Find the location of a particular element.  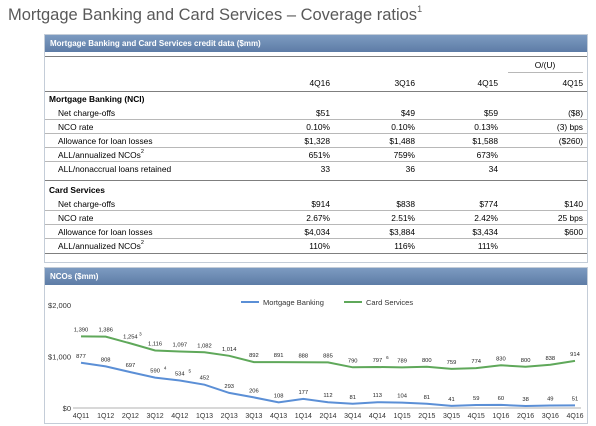

y-tick-label: $0 is located at coordinates (67, 408).